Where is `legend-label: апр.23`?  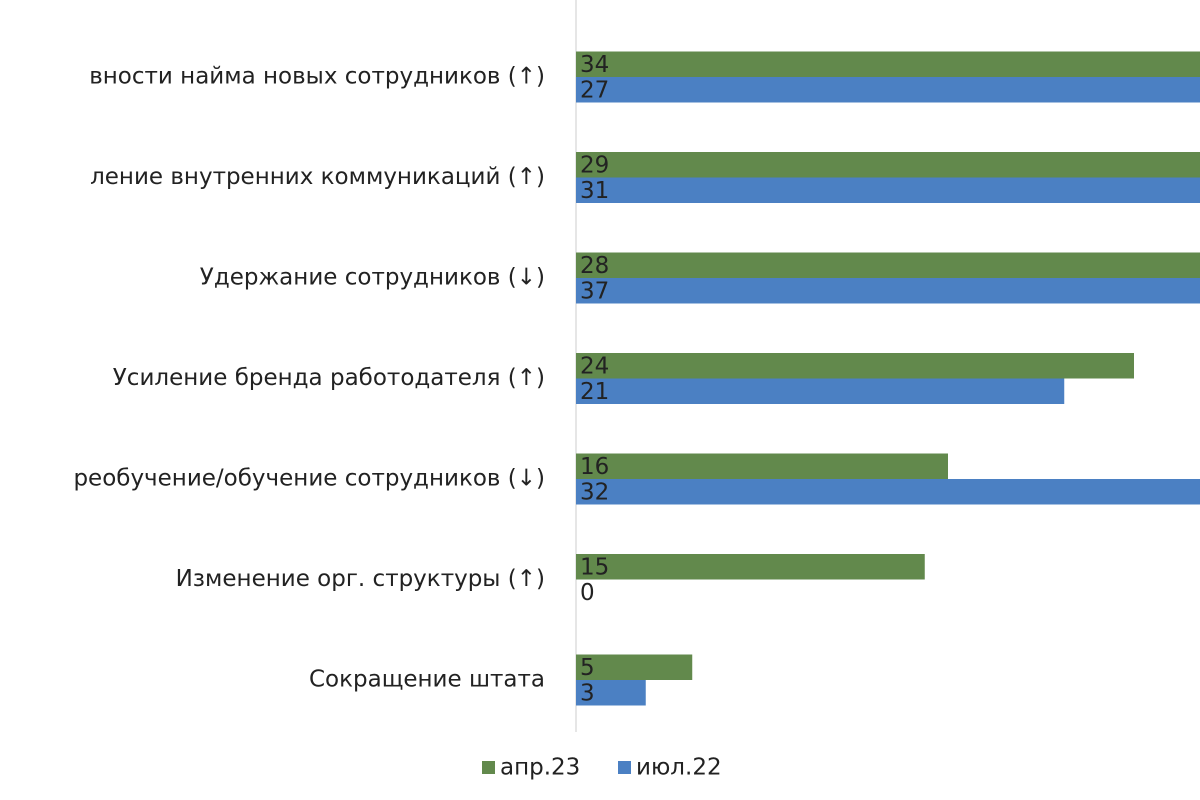 legend-label: апр.23 is located at coordinates (540, 768).